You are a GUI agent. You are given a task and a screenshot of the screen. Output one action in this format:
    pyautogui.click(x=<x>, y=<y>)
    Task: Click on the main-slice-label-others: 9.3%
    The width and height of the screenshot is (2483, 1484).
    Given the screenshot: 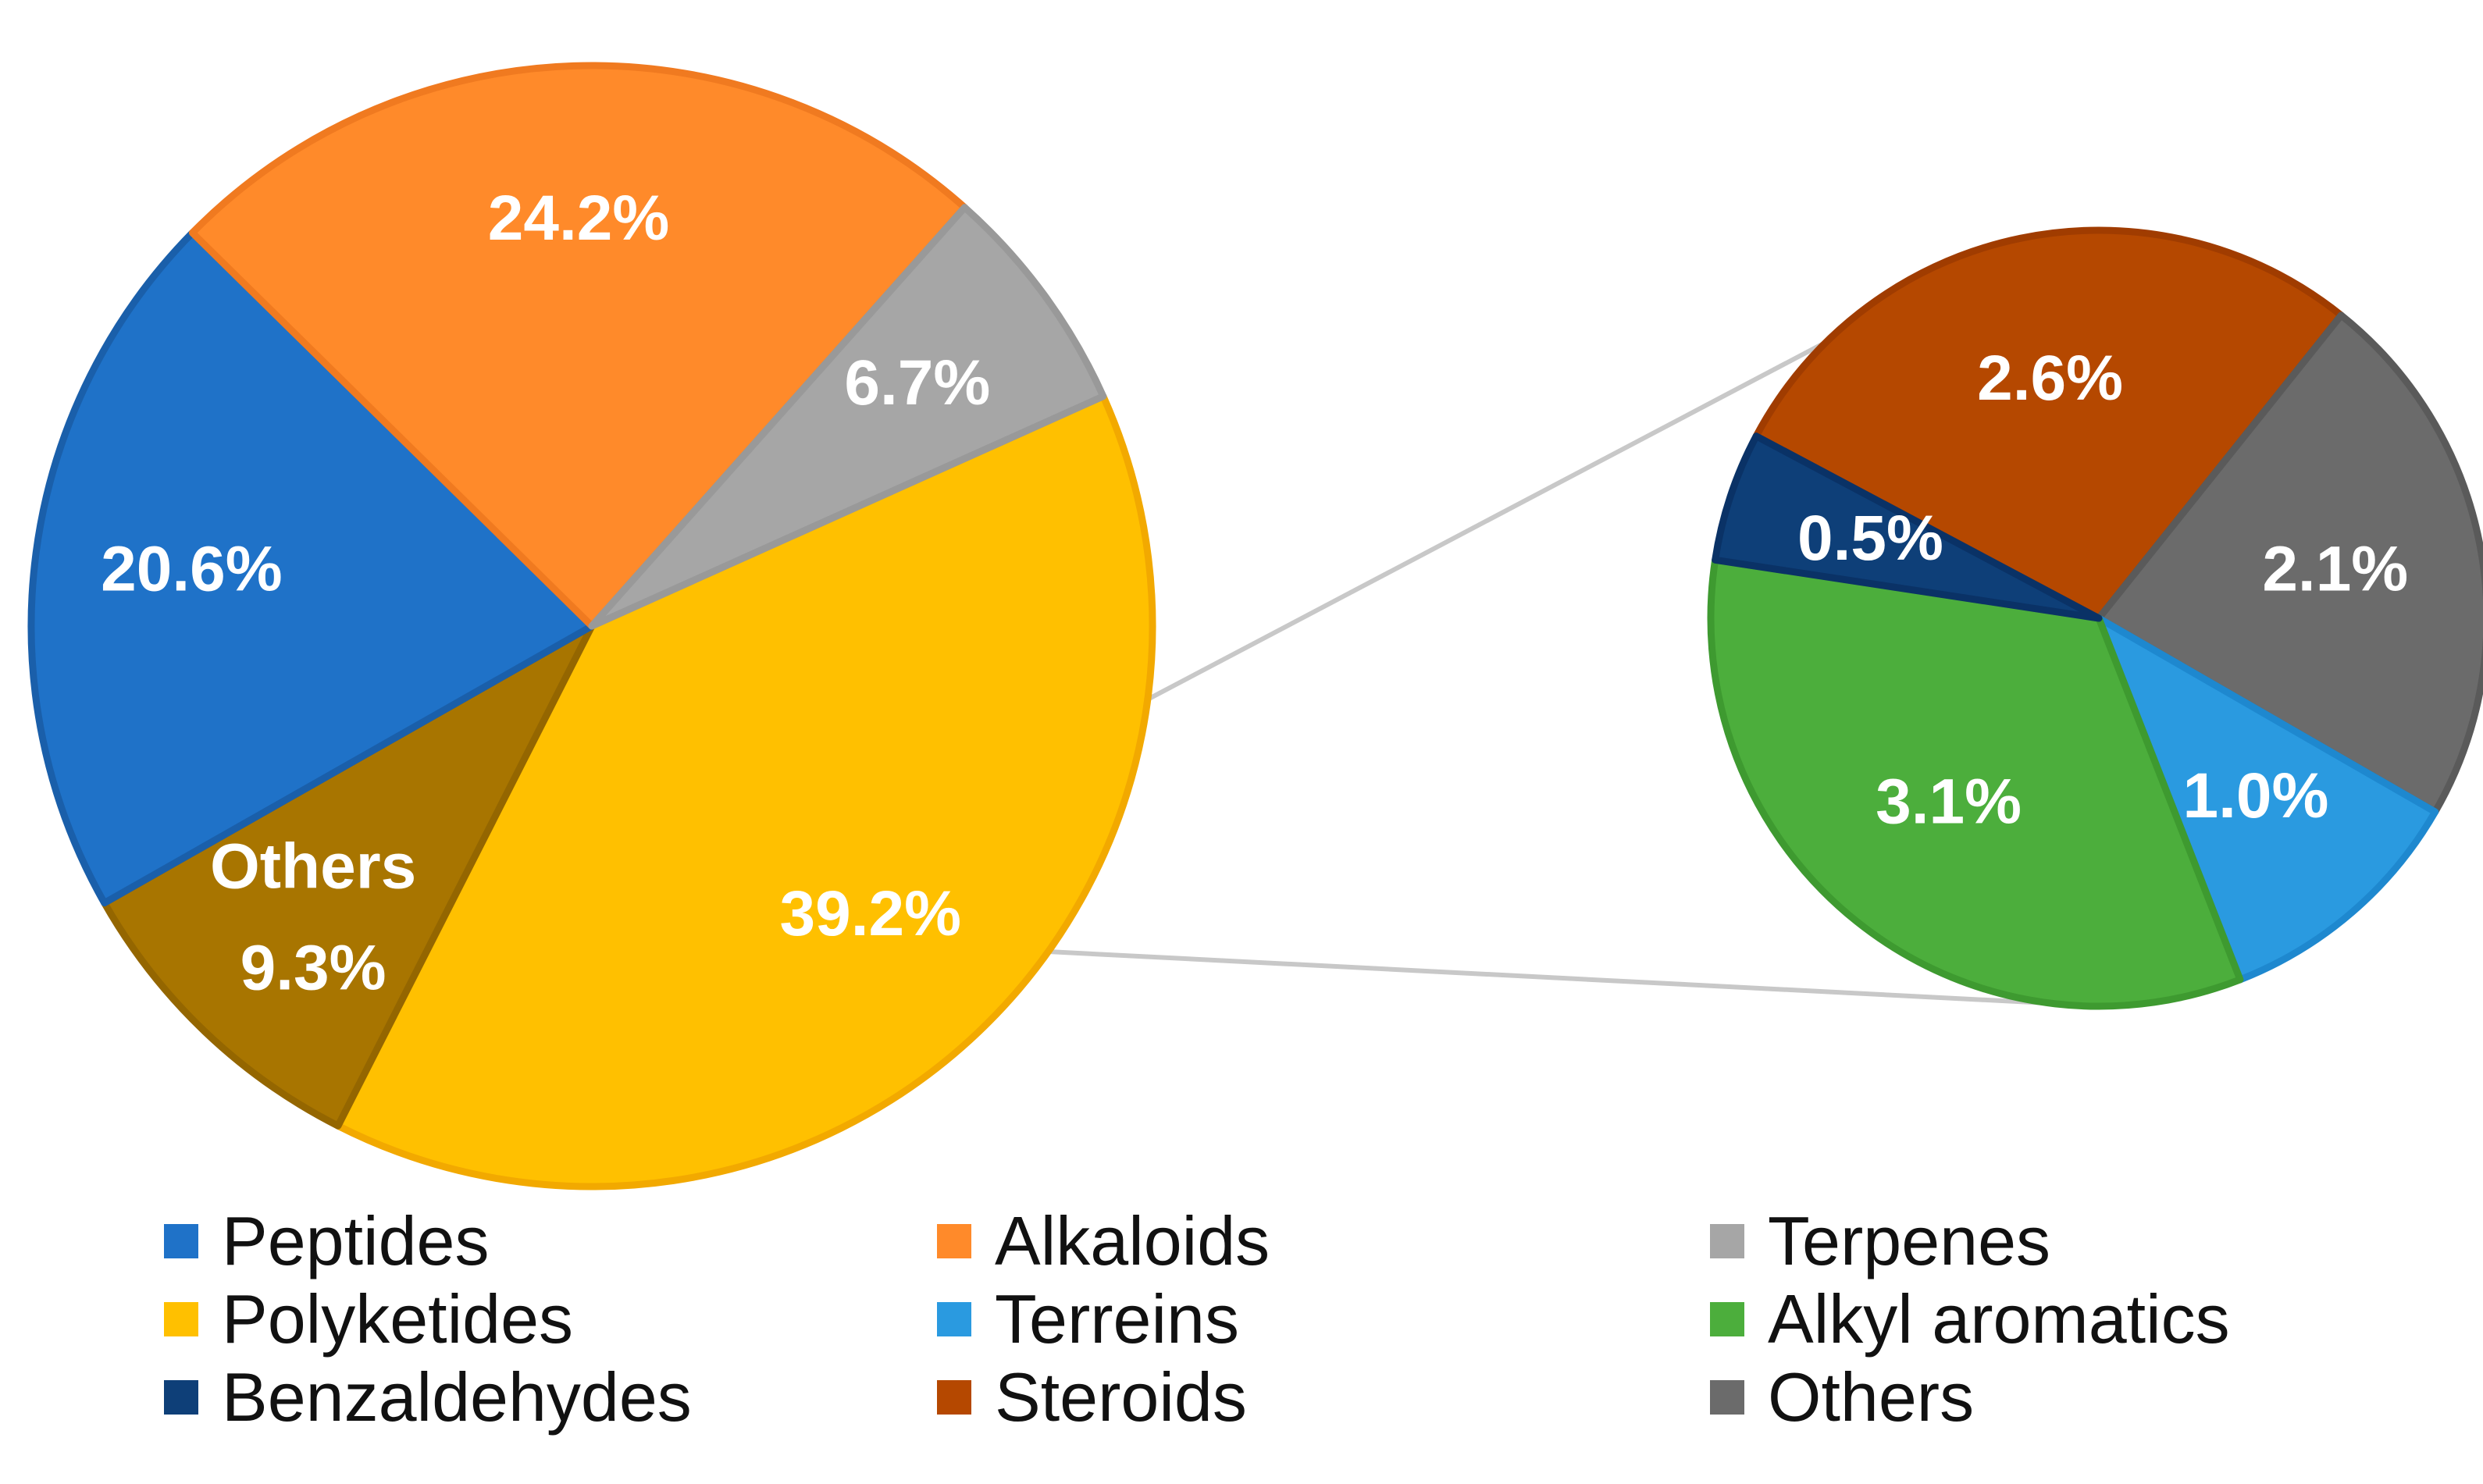 What is the action you would take?
    pyautogui.click(x=313, y=968)
    